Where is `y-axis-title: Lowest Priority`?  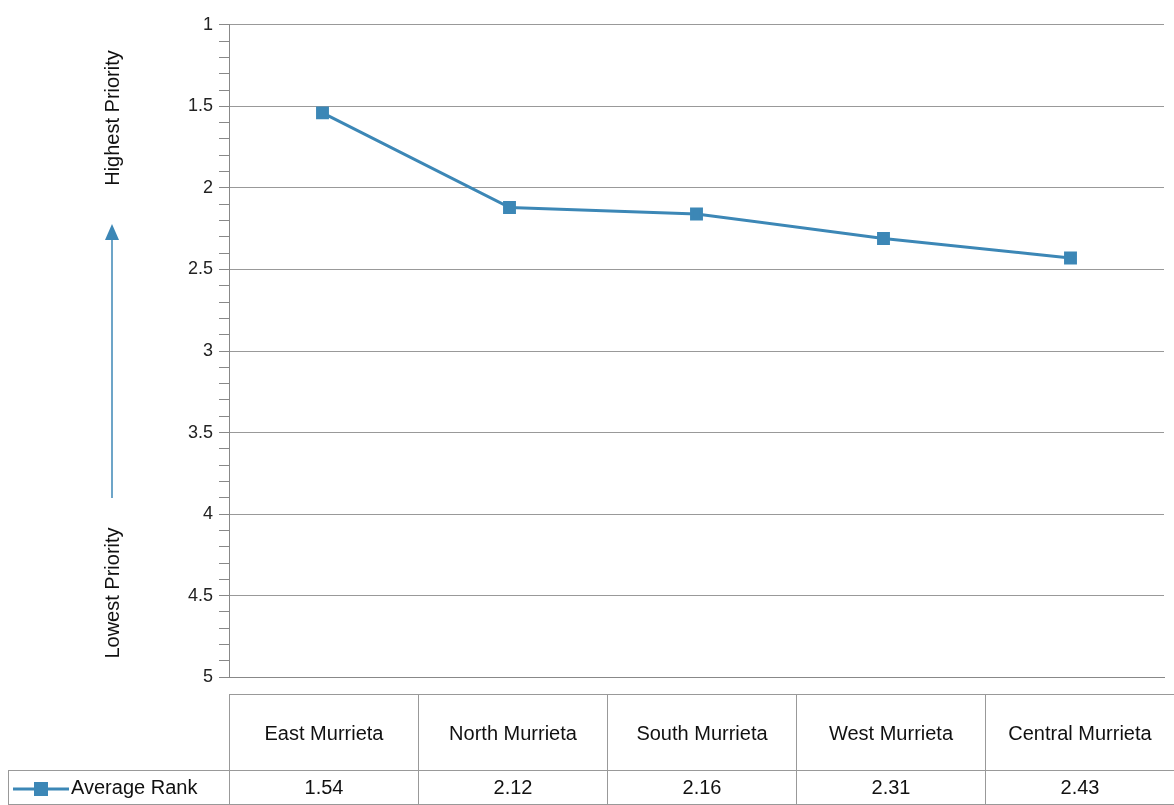 y-axis-title: Lowest Priority is located at coordinates (112, 593).